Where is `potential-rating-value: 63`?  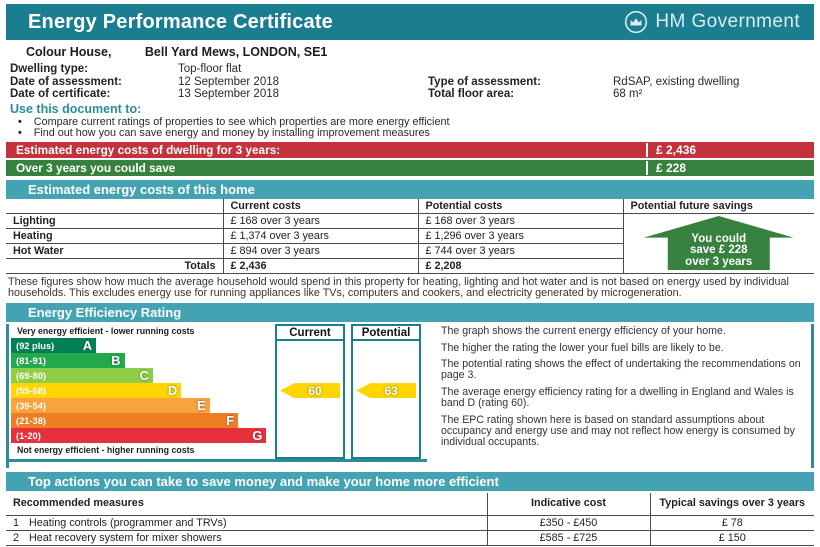
potential-rating-value: 63 is located at coordinates (391, 390).